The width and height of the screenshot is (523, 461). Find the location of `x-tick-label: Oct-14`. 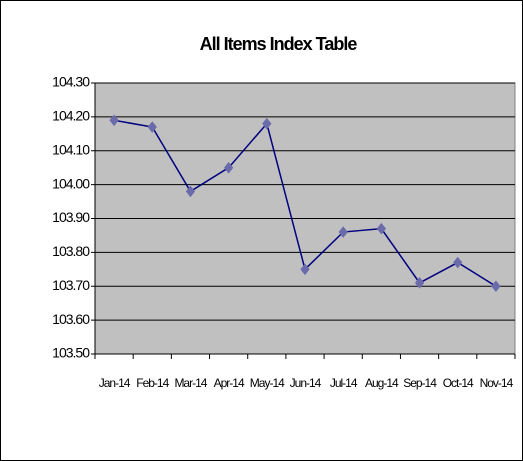

x-tick-label: Oct-14 is located at coordinates (458, 383).